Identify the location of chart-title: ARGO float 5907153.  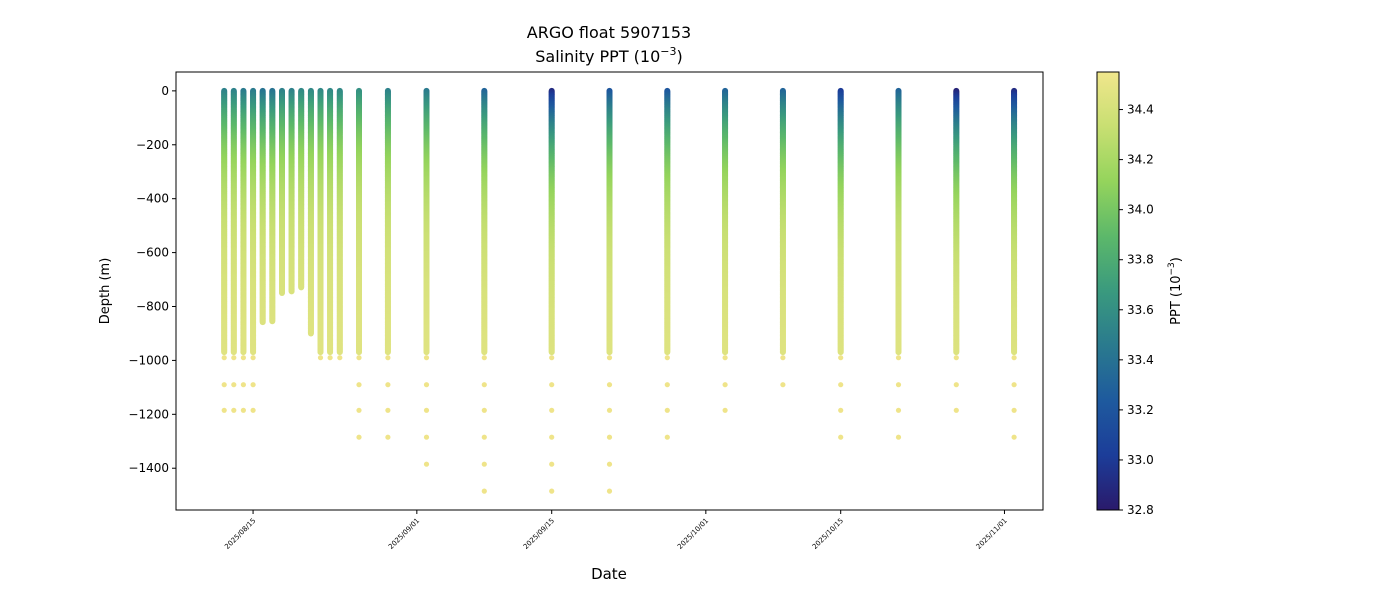
(609, 32).